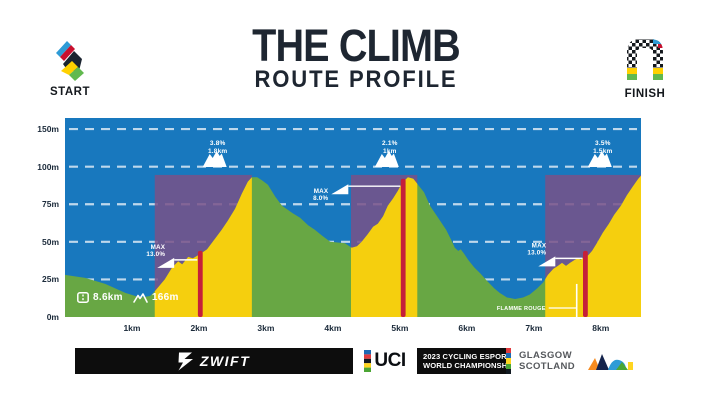  I want to click on svg-text: 1.8km, so click(217, 151).